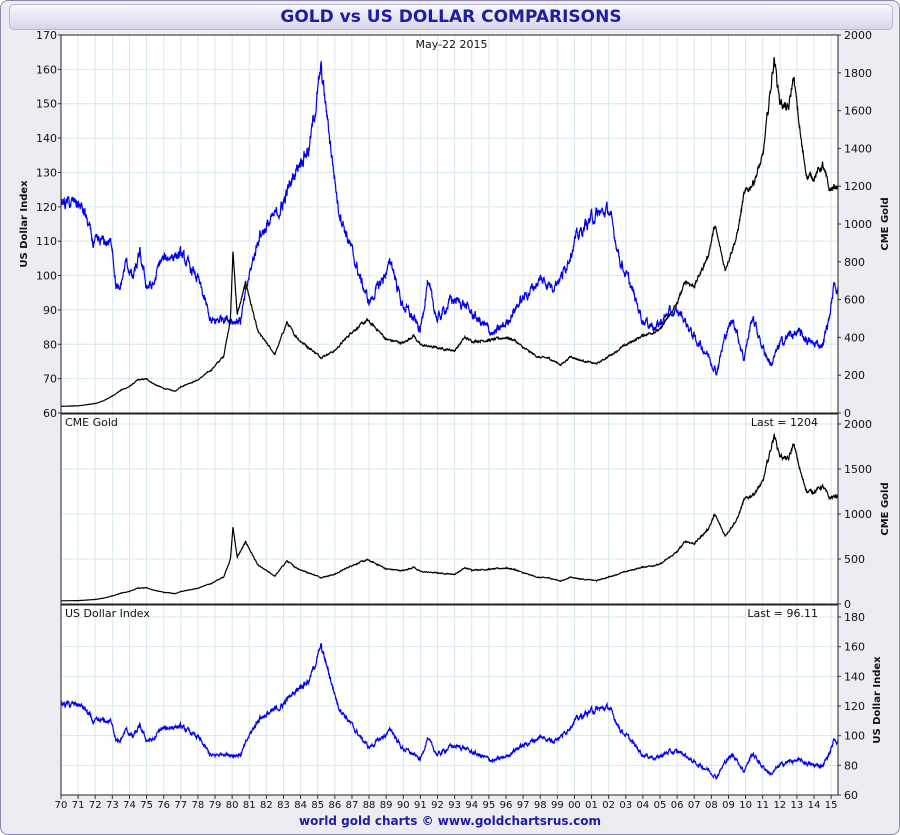 Image resolution: width=900 pixels, height=835 pixels. I want to click on x-tick-label: 70, so click(61, 805).